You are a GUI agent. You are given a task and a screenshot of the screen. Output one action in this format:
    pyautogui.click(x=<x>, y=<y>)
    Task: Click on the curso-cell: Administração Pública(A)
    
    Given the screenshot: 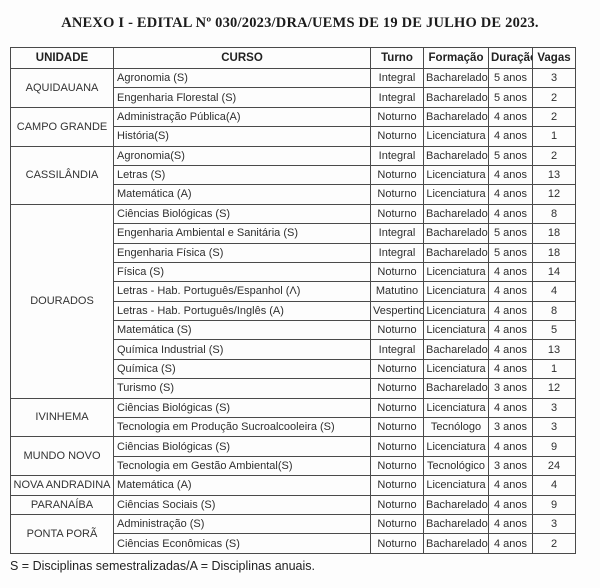 What is the action you would take?
    pyautogui.click(x=242, y=117)
    